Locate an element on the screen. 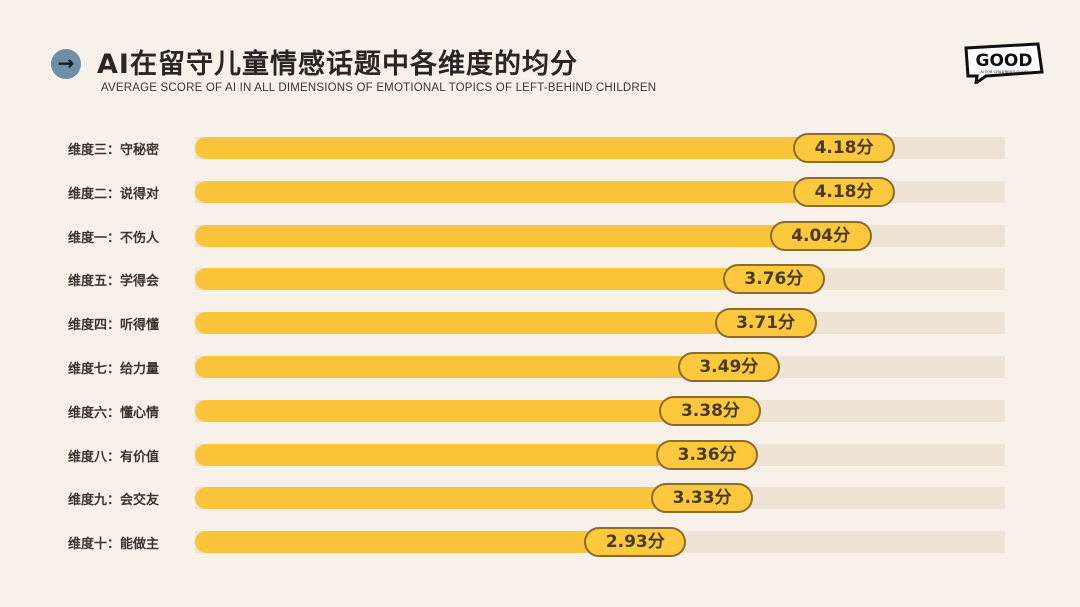 The image size is (1080, 607). good-logo: GOOD AI FOR CHILDREN'S GOOD is located at coordinates (1004, 63).